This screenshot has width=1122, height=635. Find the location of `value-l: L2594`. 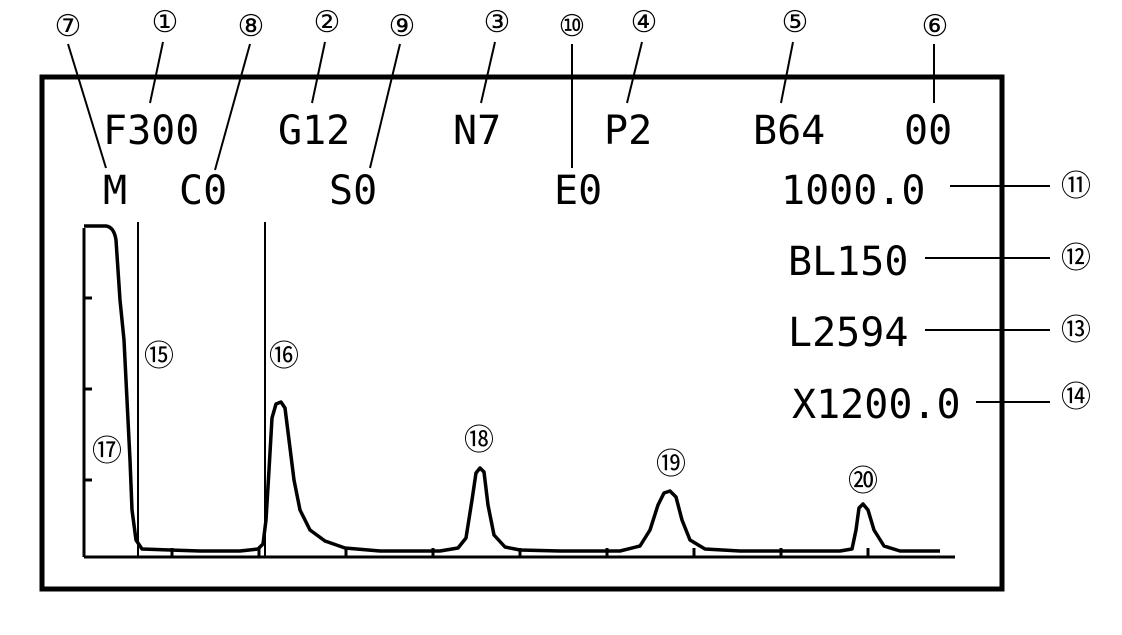

value-l: L2594 is located at coordinates (848, 333).